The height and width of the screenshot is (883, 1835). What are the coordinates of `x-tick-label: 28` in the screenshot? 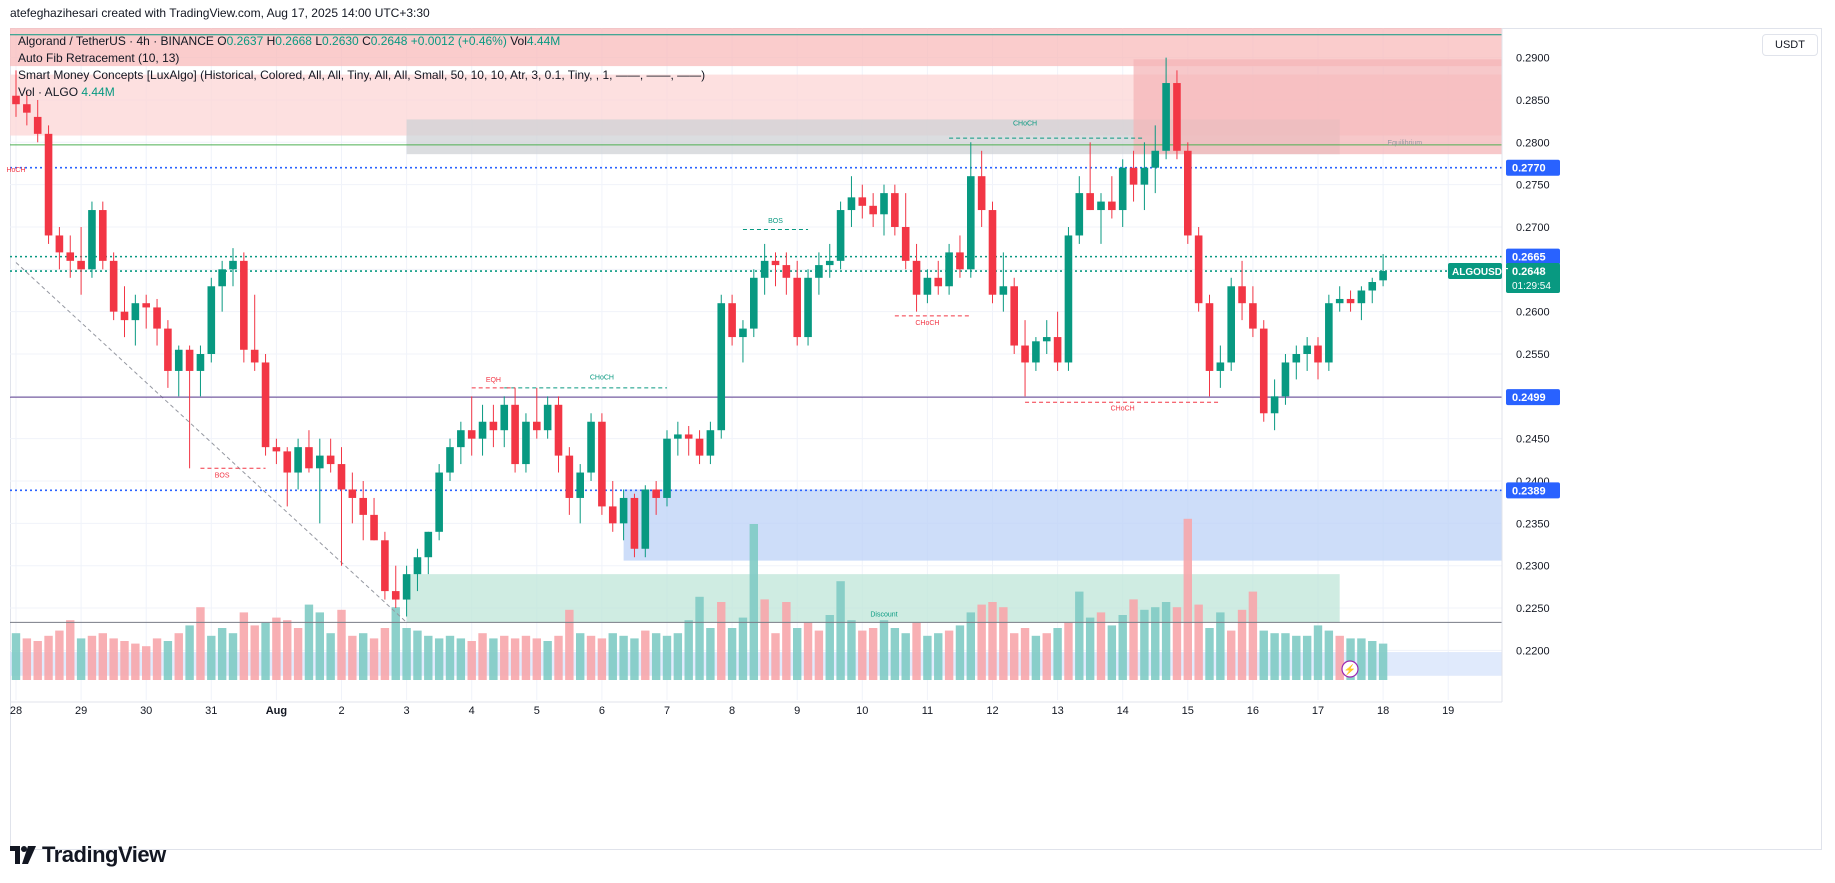 It's located at (16, 711).